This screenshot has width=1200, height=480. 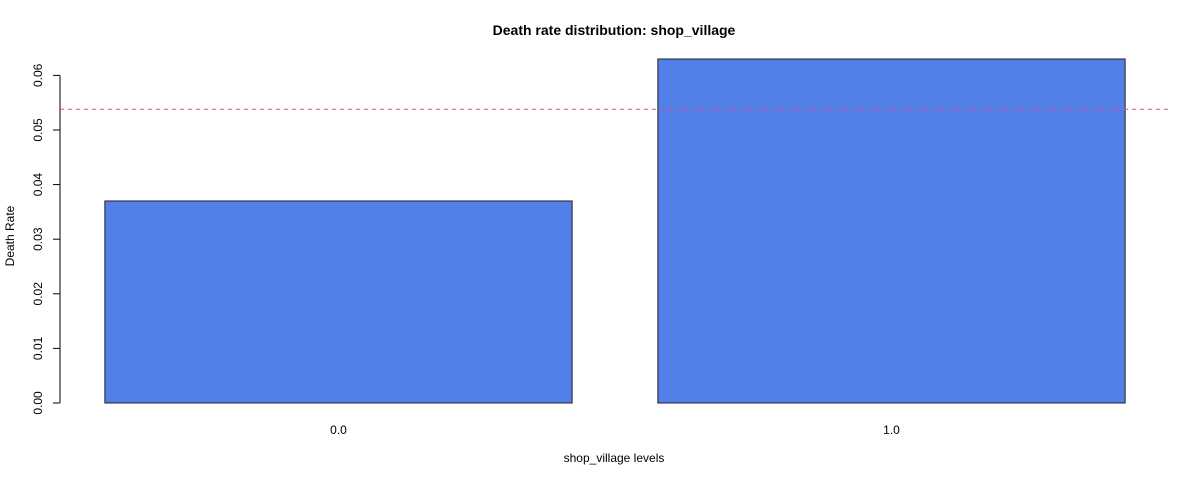 I want to click on x-tick-label: 0.0, so click(x=338, y=430).